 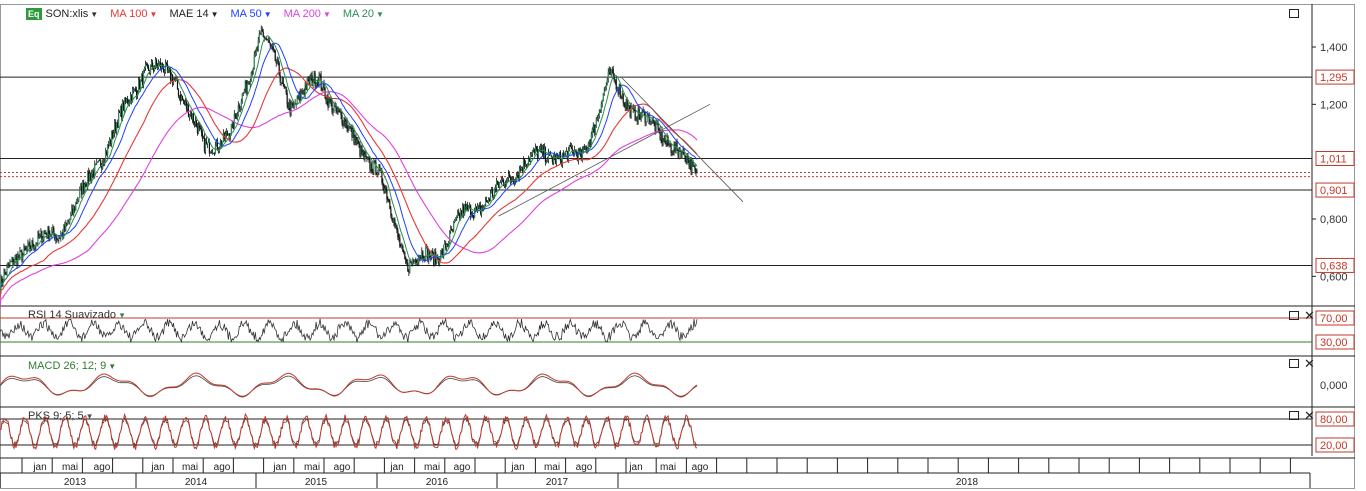 What do you see at coordinates (94, 14) in the screenshot?
I see `symbol-dropdown-icon: ▼` at bounding box center [94, 14].